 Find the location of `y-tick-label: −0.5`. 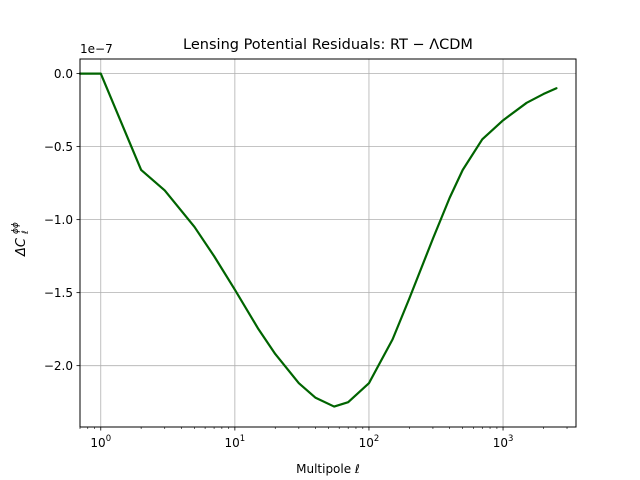

y-tick-label: −0.5 is located at coordinates (58, 147).